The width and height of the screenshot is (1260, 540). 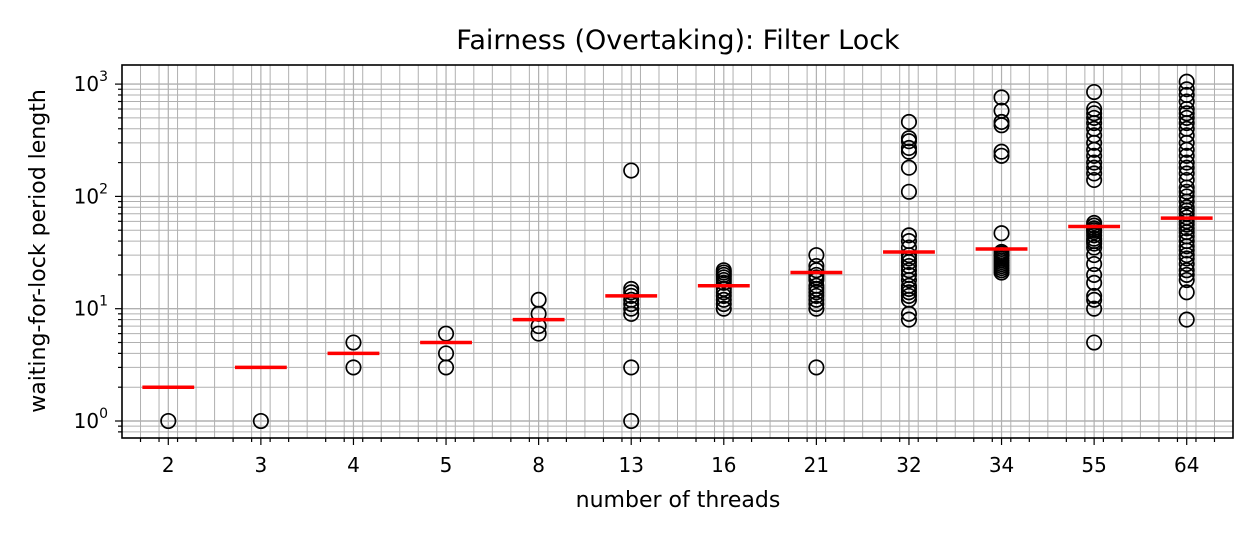 I want to click on x-tick-label: 5, so click(x=446, y=465).